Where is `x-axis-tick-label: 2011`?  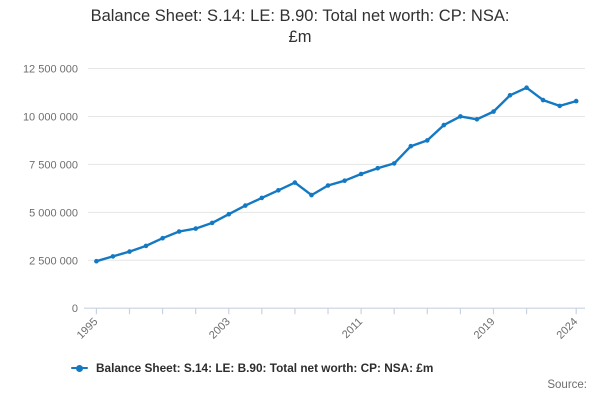 x-axis-tick-label: 2011 is located at coordinates (352, 328).